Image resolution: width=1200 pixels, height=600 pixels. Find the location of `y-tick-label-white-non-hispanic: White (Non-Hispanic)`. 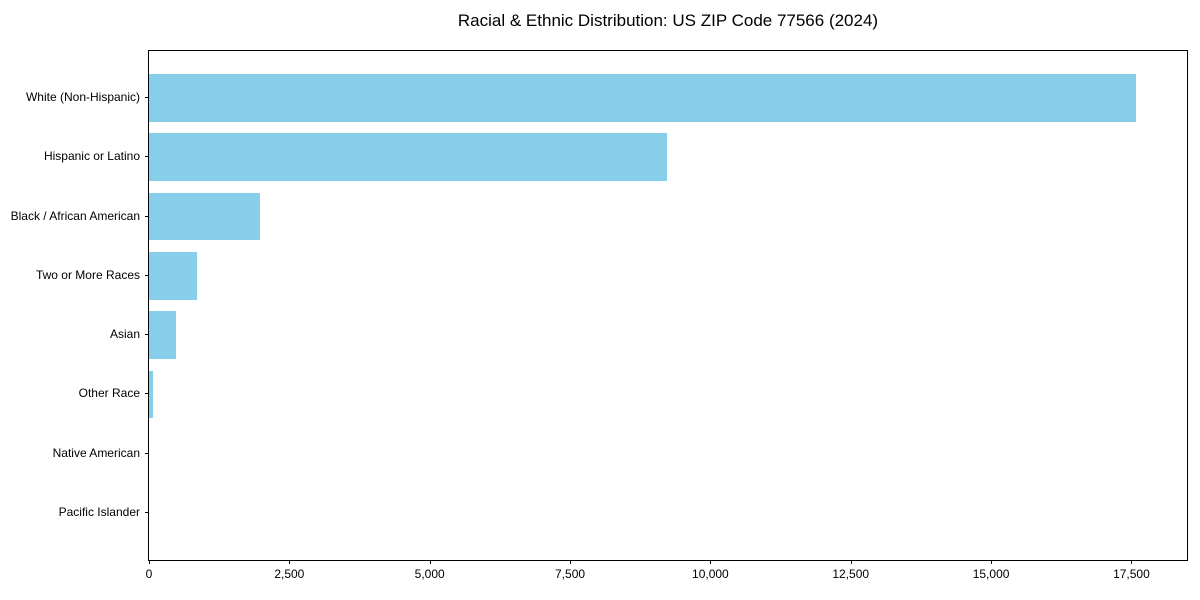

y-tick-label-white-non-hispanic: White (Non-Hispanic) is located at coordinates (82, 96).